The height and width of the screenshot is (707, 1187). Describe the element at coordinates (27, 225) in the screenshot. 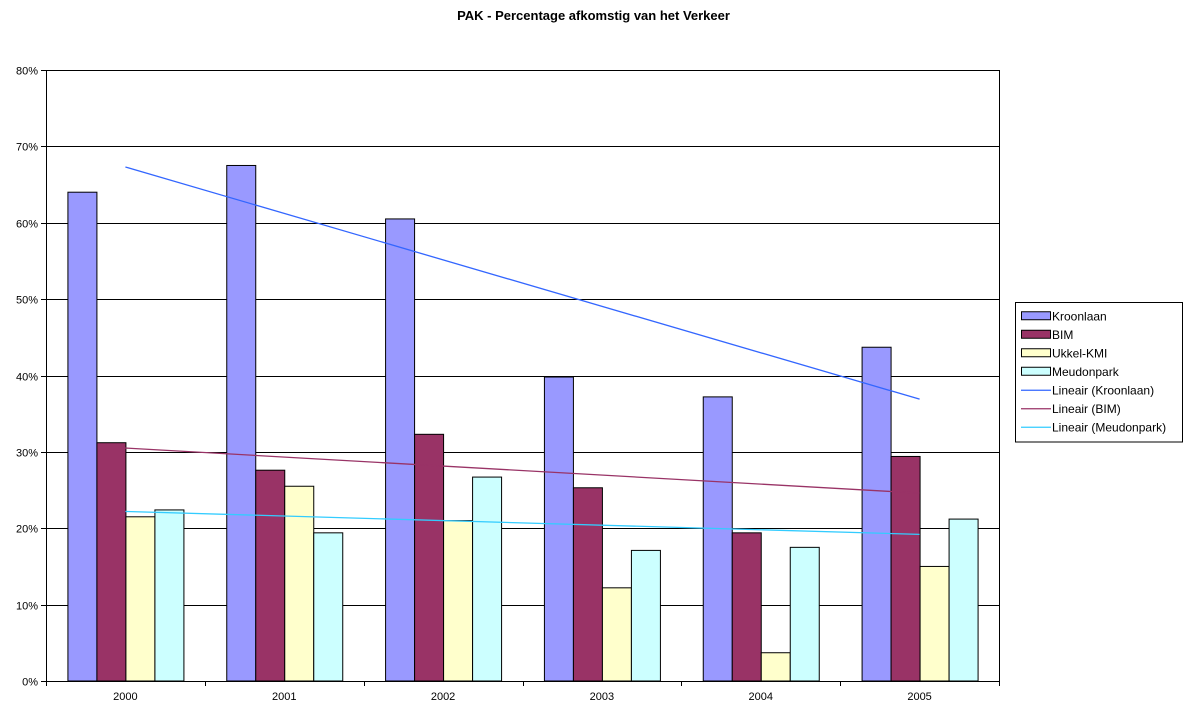

I see `y-tick-label: 60%` at that location.